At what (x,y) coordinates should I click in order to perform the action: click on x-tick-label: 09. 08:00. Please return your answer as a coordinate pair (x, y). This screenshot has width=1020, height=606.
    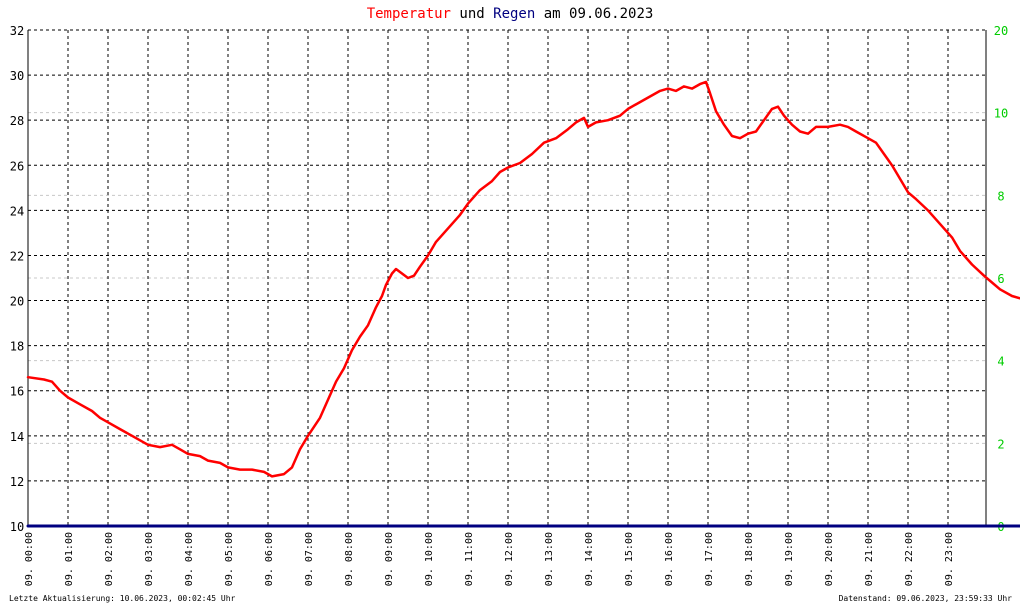
    Looking at the image, I should click on (349, 559).